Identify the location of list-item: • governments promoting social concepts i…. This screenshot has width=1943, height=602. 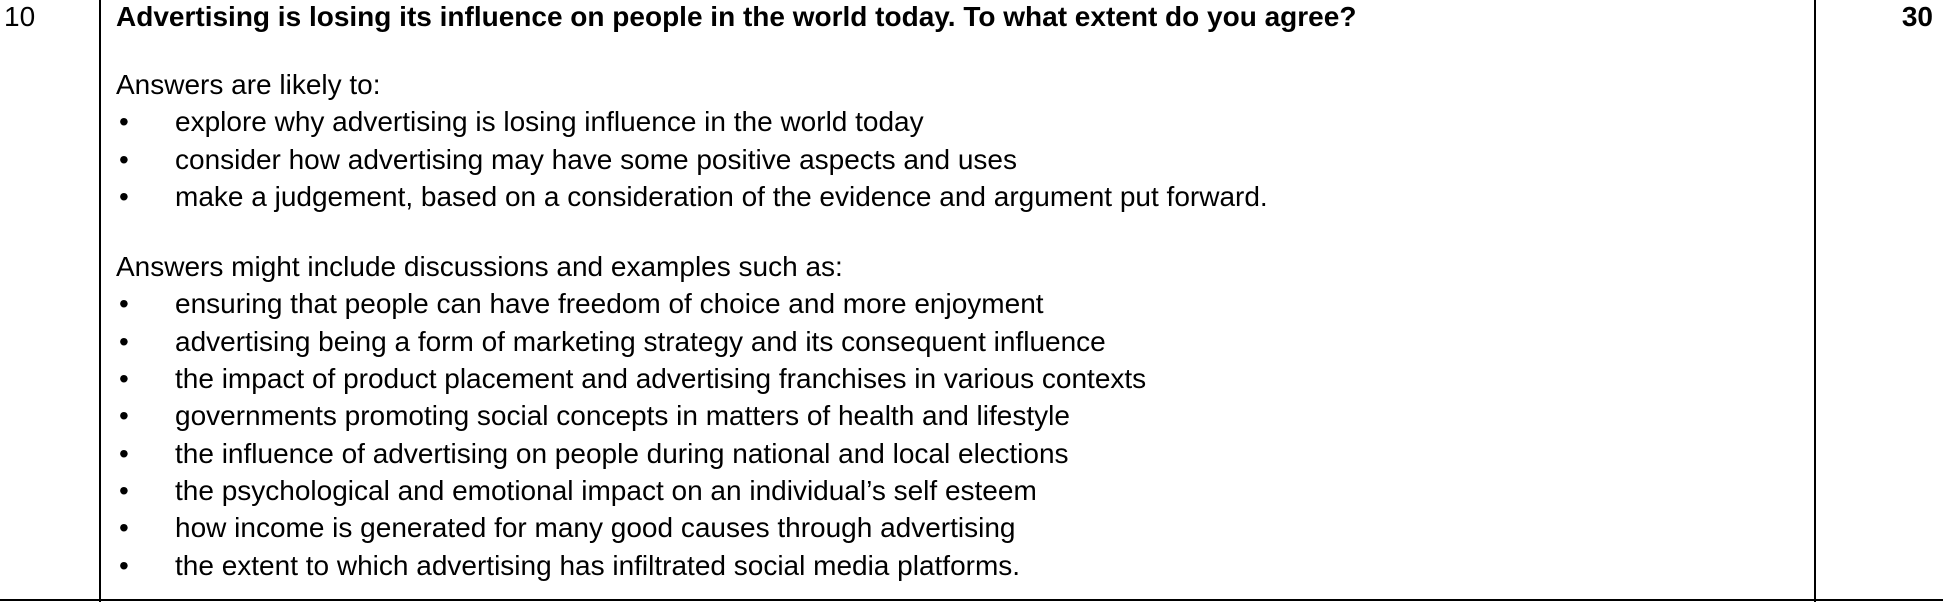
(956, 415).